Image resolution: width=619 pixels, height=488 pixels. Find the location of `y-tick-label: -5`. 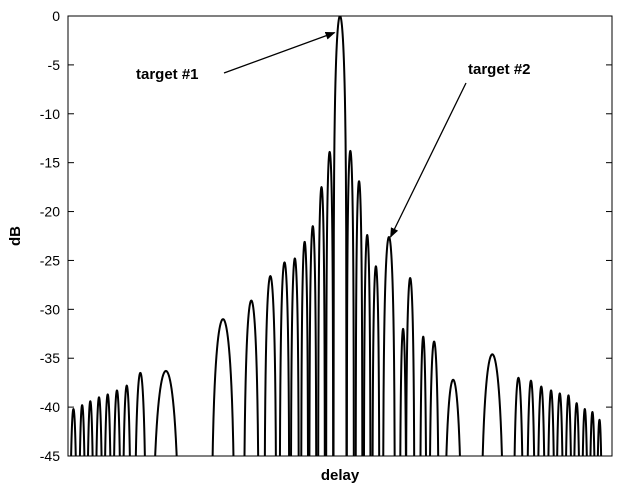

y-tick-label: -5 is located at coordinates (54, 65).